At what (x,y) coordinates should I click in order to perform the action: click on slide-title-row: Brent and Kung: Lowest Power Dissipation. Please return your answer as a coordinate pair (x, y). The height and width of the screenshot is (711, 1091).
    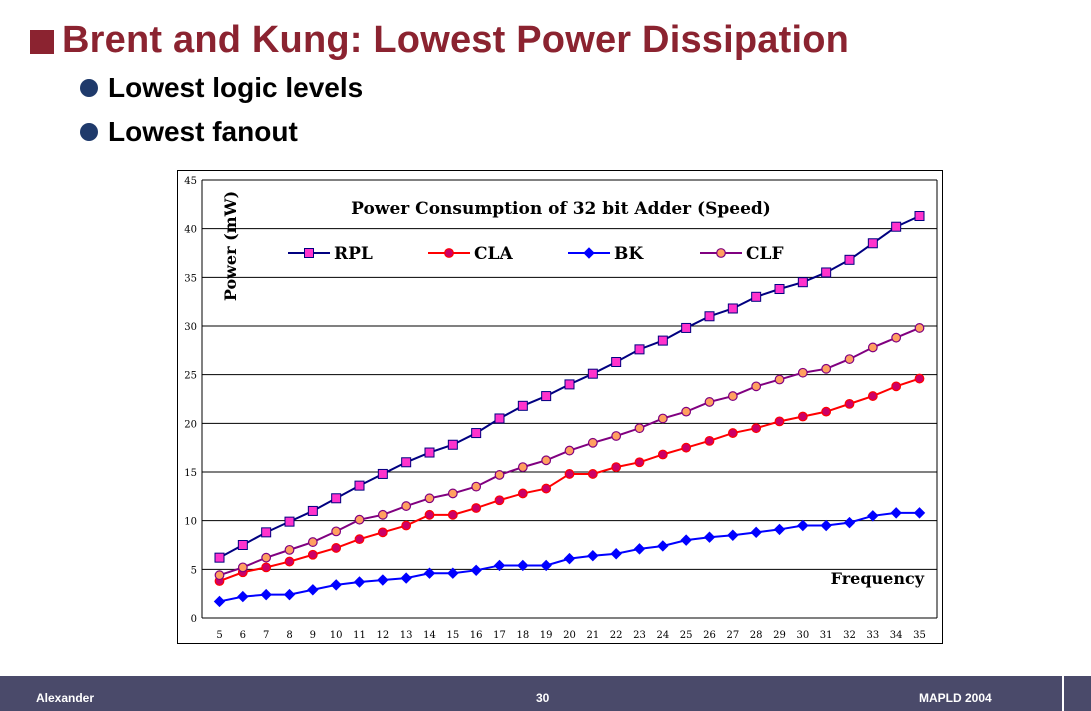
    Looking at the image, I should click on (439, 40).